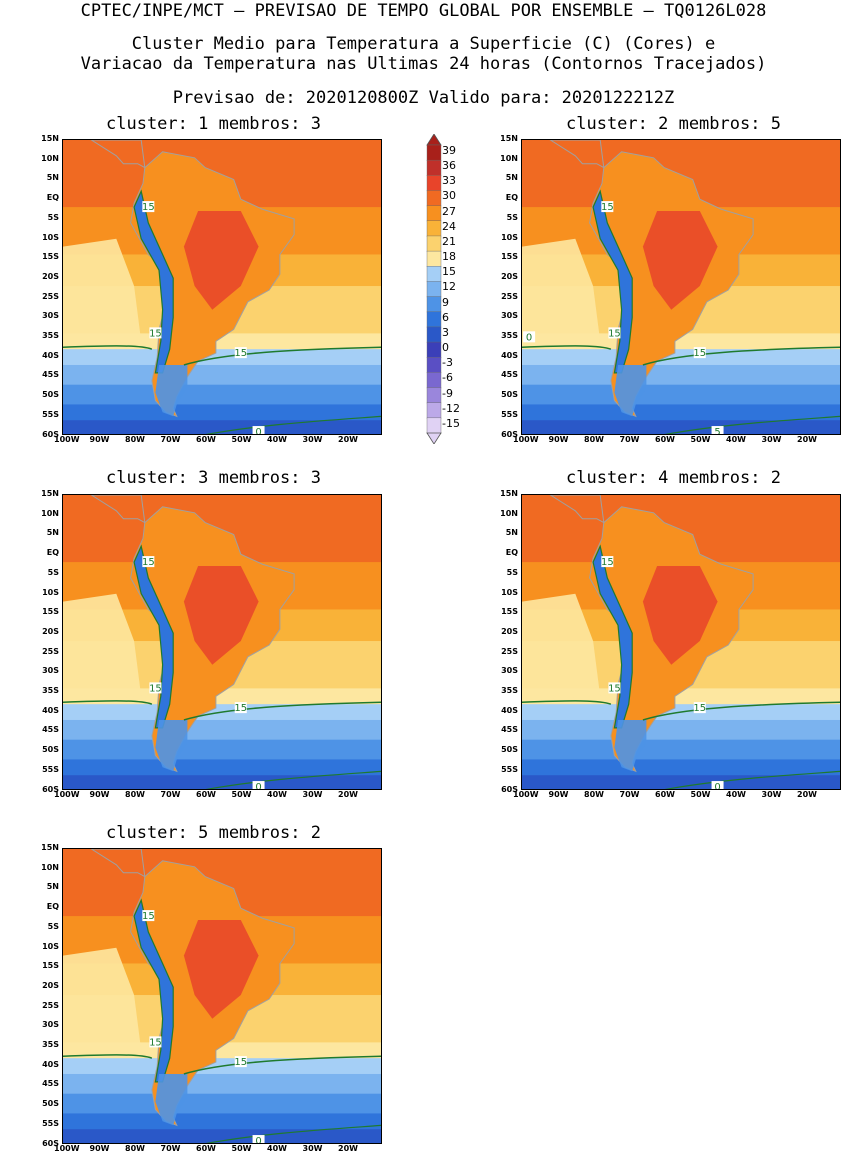  I want to click on panel-title: cluster: 4 membros: 2, so click(673, 478).